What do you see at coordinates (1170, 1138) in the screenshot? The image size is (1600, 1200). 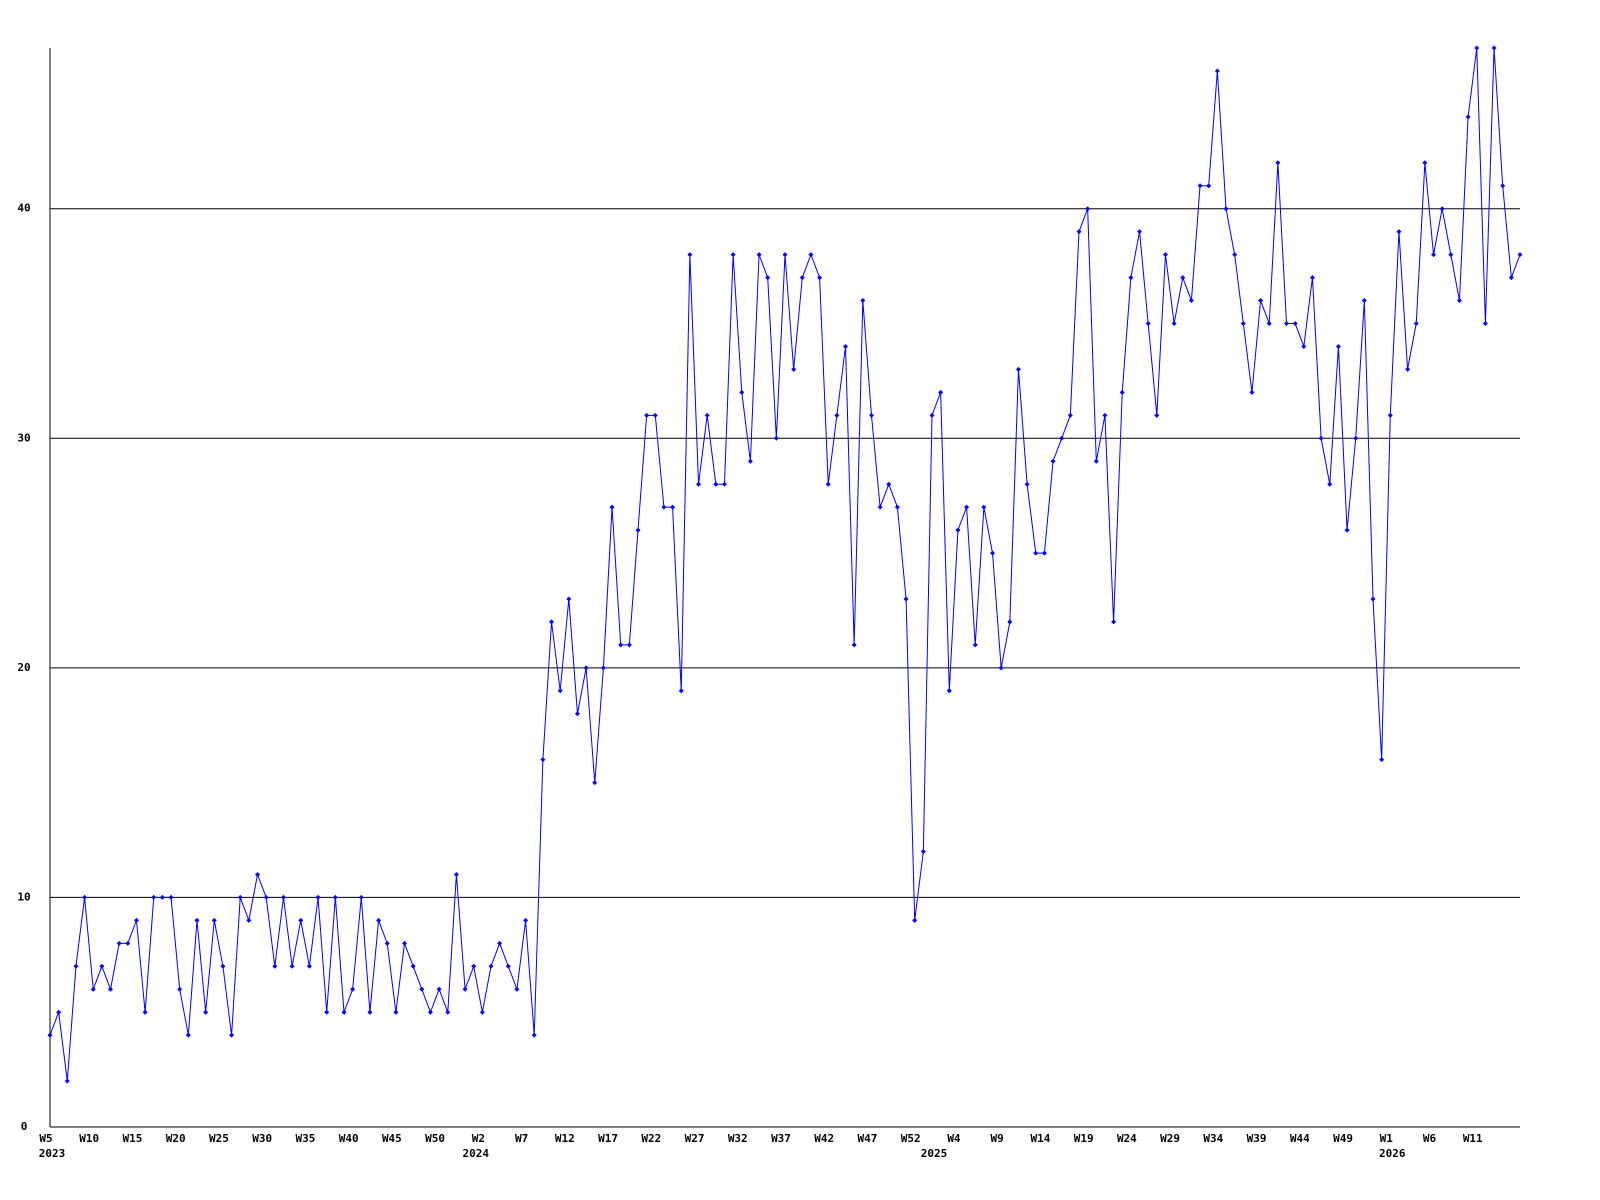 I see `x-tick-label: W29` at bounding box center [1170, 1138].